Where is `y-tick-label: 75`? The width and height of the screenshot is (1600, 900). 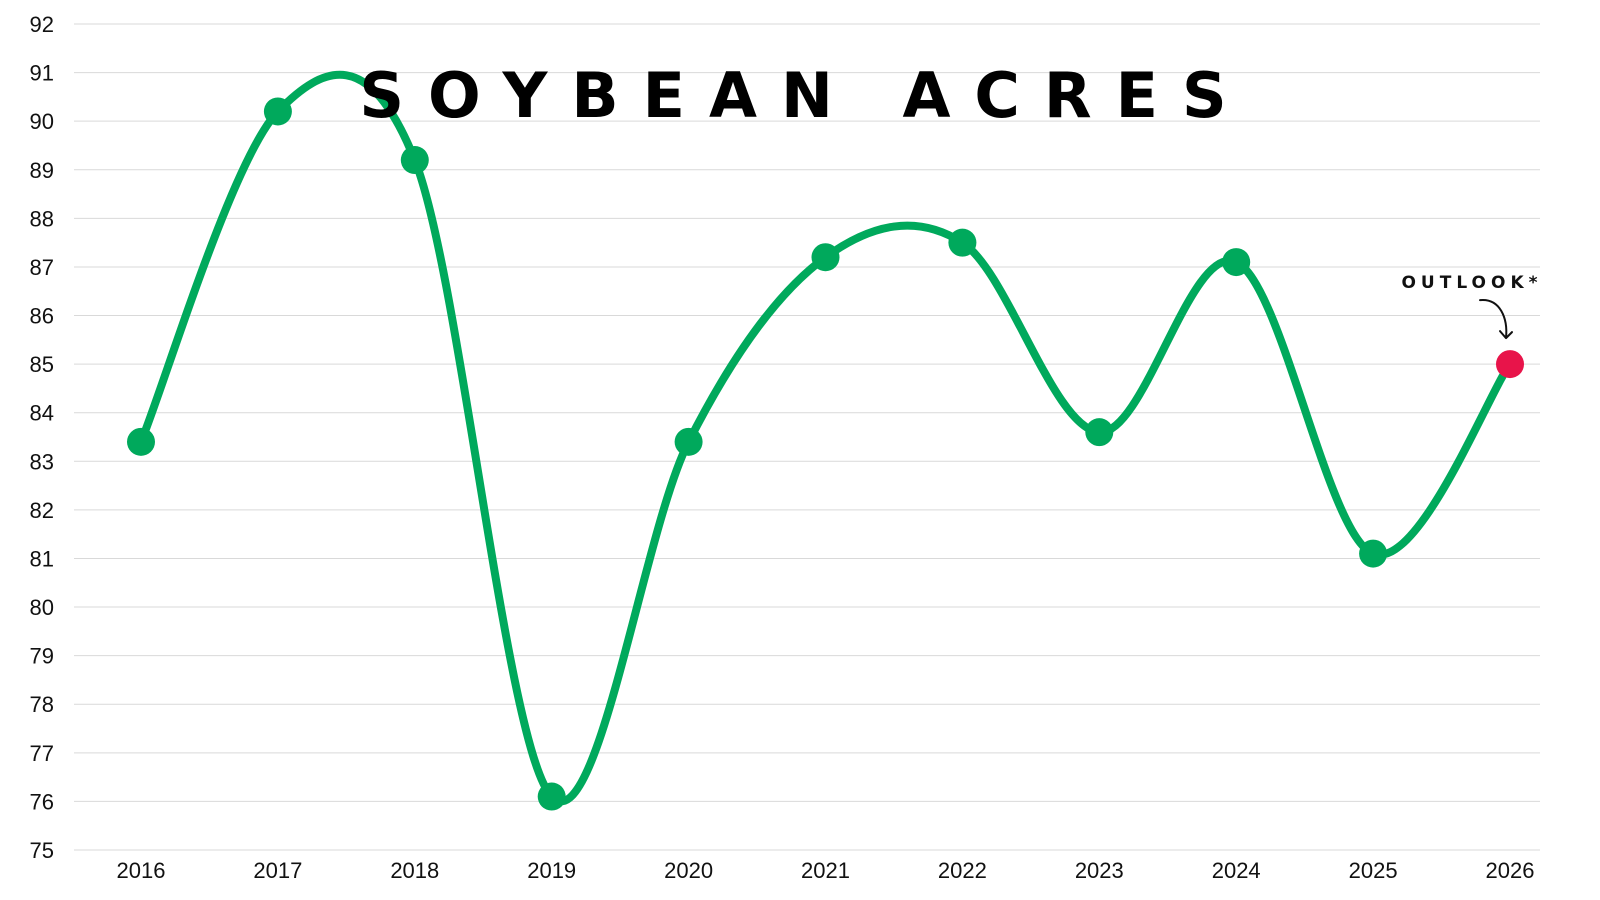
y-tick-label: 75 is located at coordinates (42, 850).